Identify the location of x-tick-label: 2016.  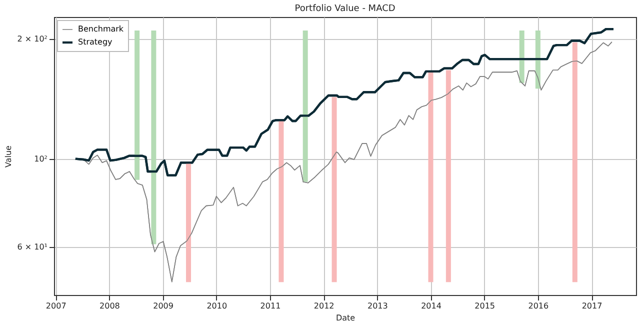
(538, 306).